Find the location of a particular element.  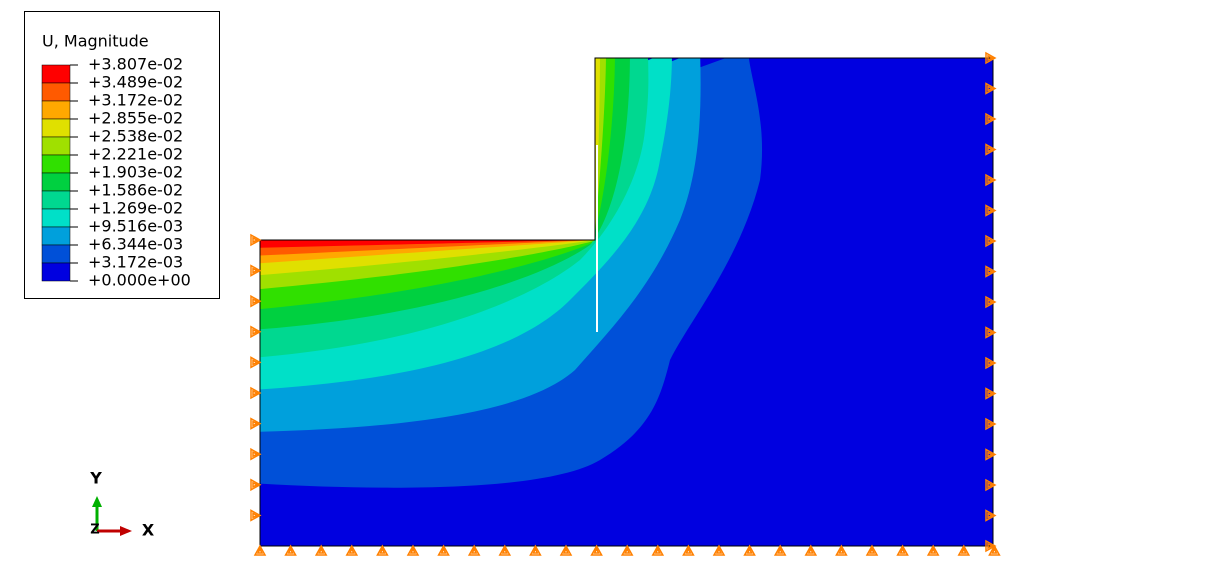

legend-level: +6.344e-03 is located at coordinates (135, 244).